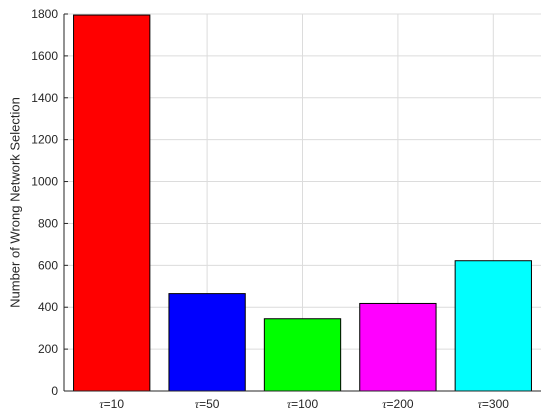 The width and height of the screenshot is (544, 413). Describe the element at coordinates (111, 404) in the screenshot. I see `x-tick-label: τ=10` at that location.